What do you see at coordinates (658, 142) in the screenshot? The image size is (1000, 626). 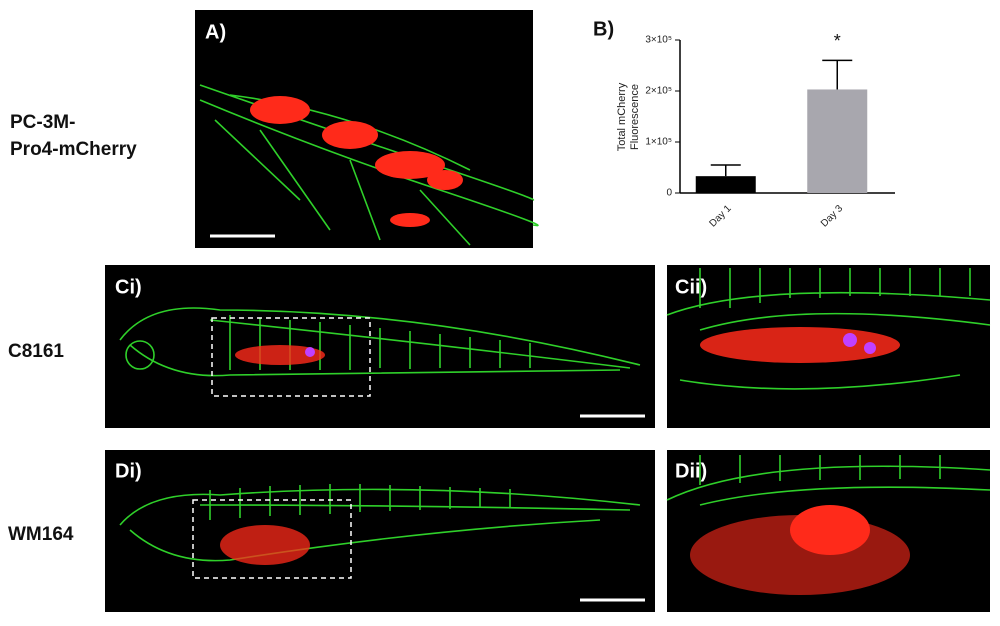 I see `y-tick-label: 1×10⁵` at bounding box center [658, 142].